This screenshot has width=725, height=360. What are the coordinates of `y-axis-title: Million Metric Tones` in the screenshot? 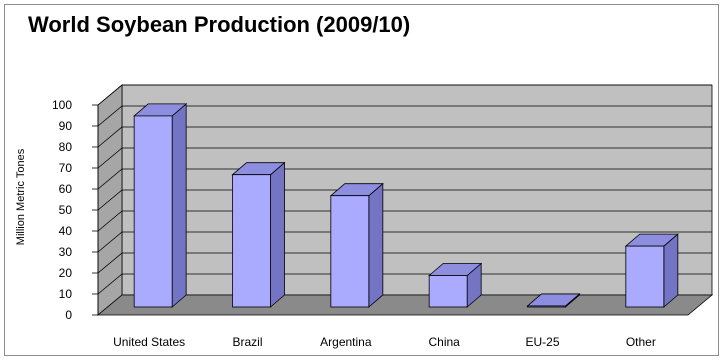 It's located at (21, 196).